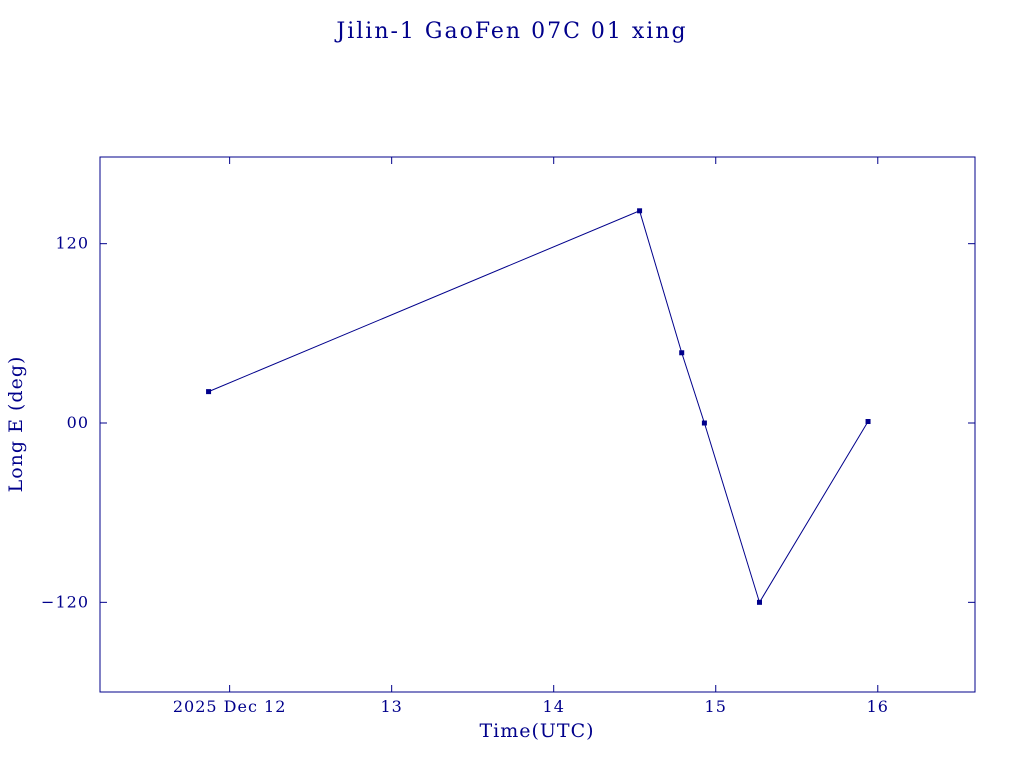 The image size is (1024, 768). What do you see at coordinates (554, 706) in the screenshot?
I see `x-tick-label: 14` at bounding box center [554, 706].